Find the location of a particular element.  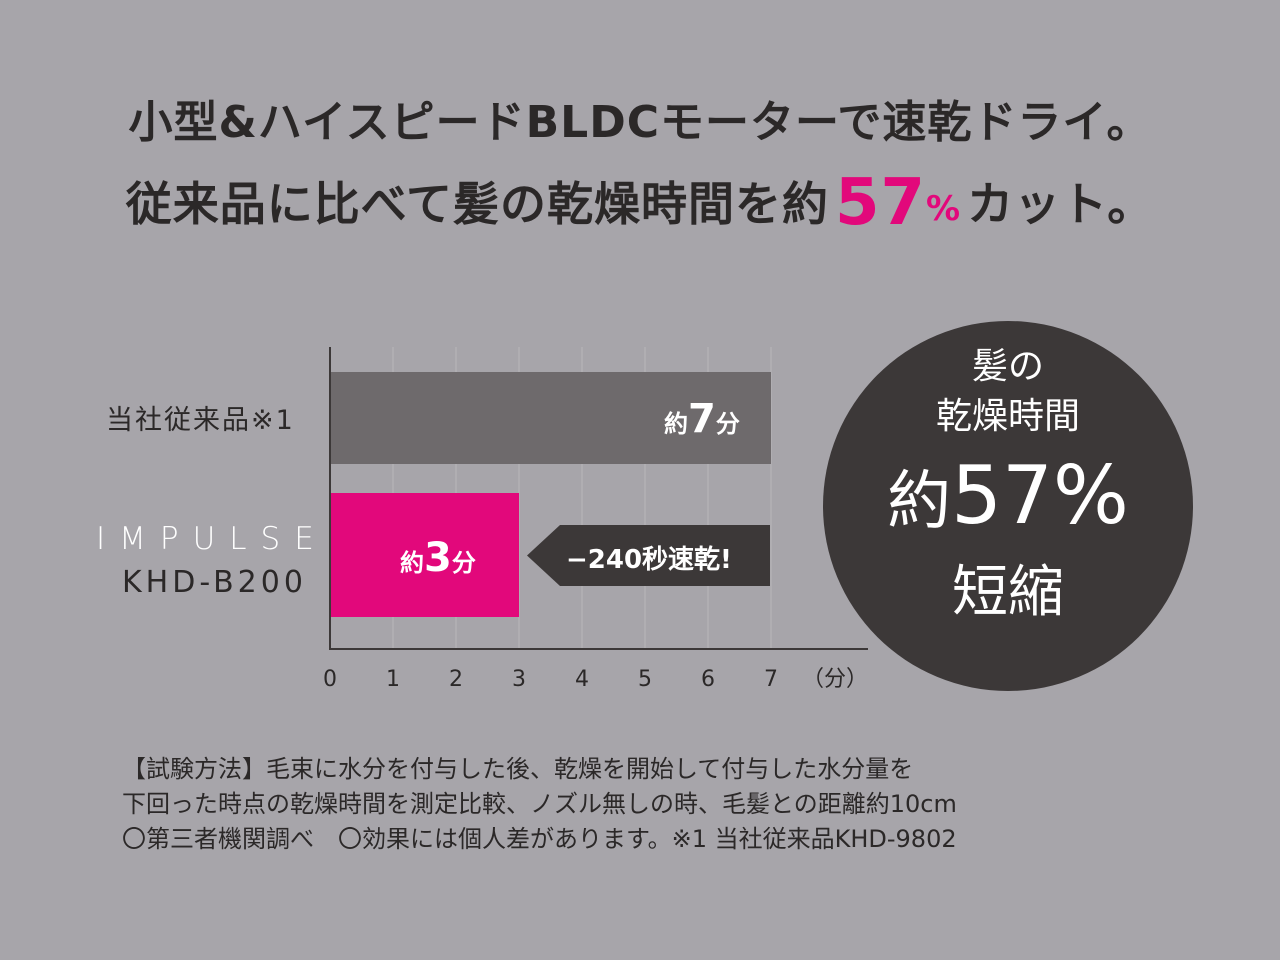

x-tick-label: 2 is located at coordinates (456, 679).